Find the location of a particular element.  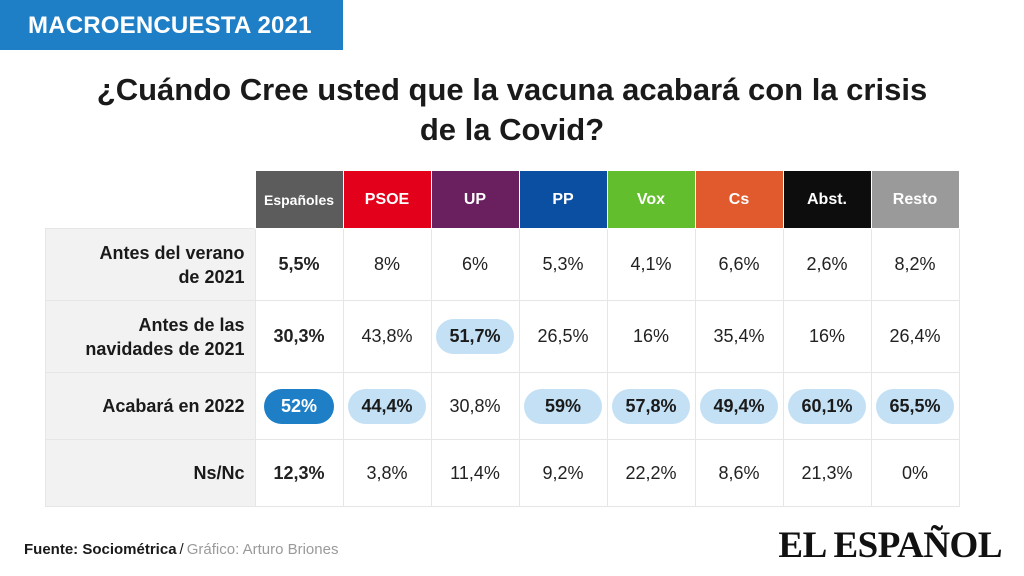

value-label: 11,4% is located at coordinates (475, 472).